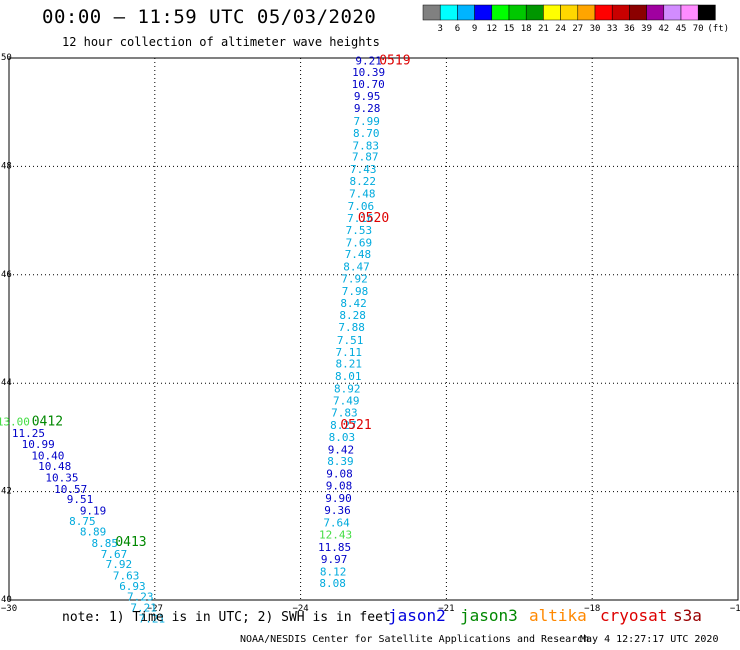 This screenshot has width=740, height=650. I want to click on wave-height-point: 8.01, so click(348, 376).